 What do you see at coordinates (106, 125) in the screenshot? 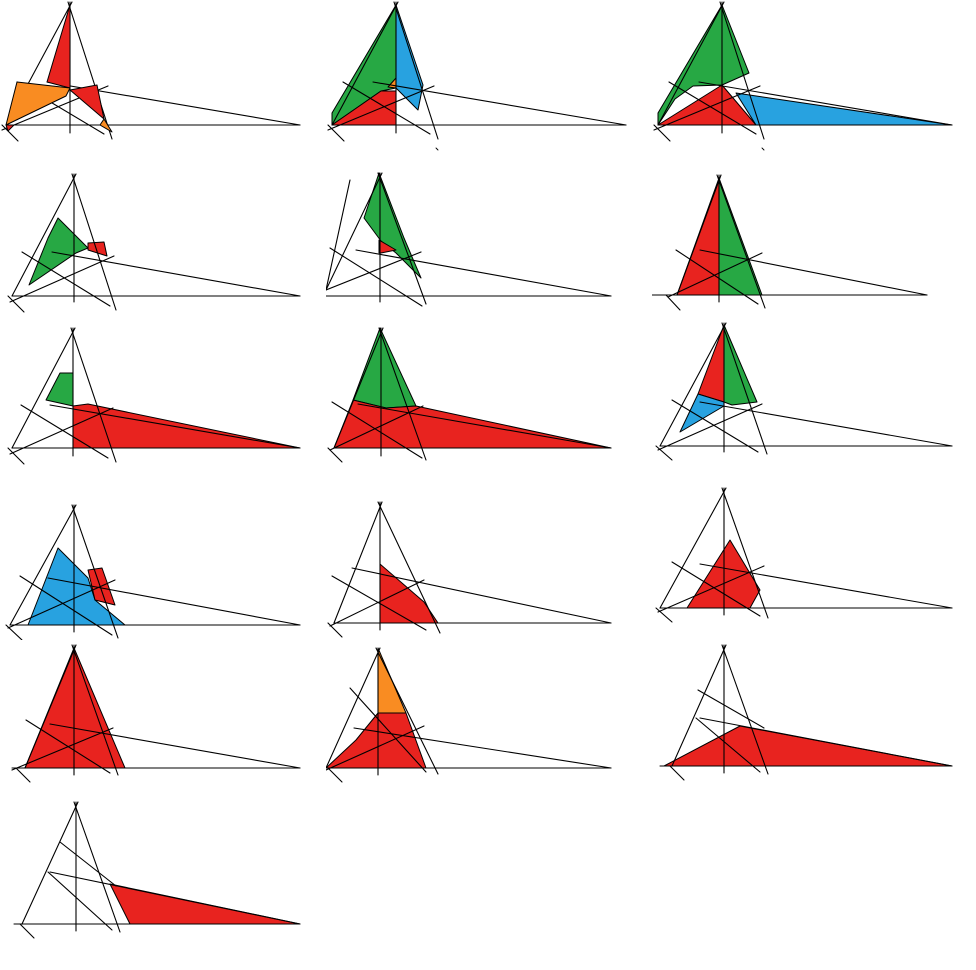
I see `region-base-right-sliver` at bounding box center [106, 125].